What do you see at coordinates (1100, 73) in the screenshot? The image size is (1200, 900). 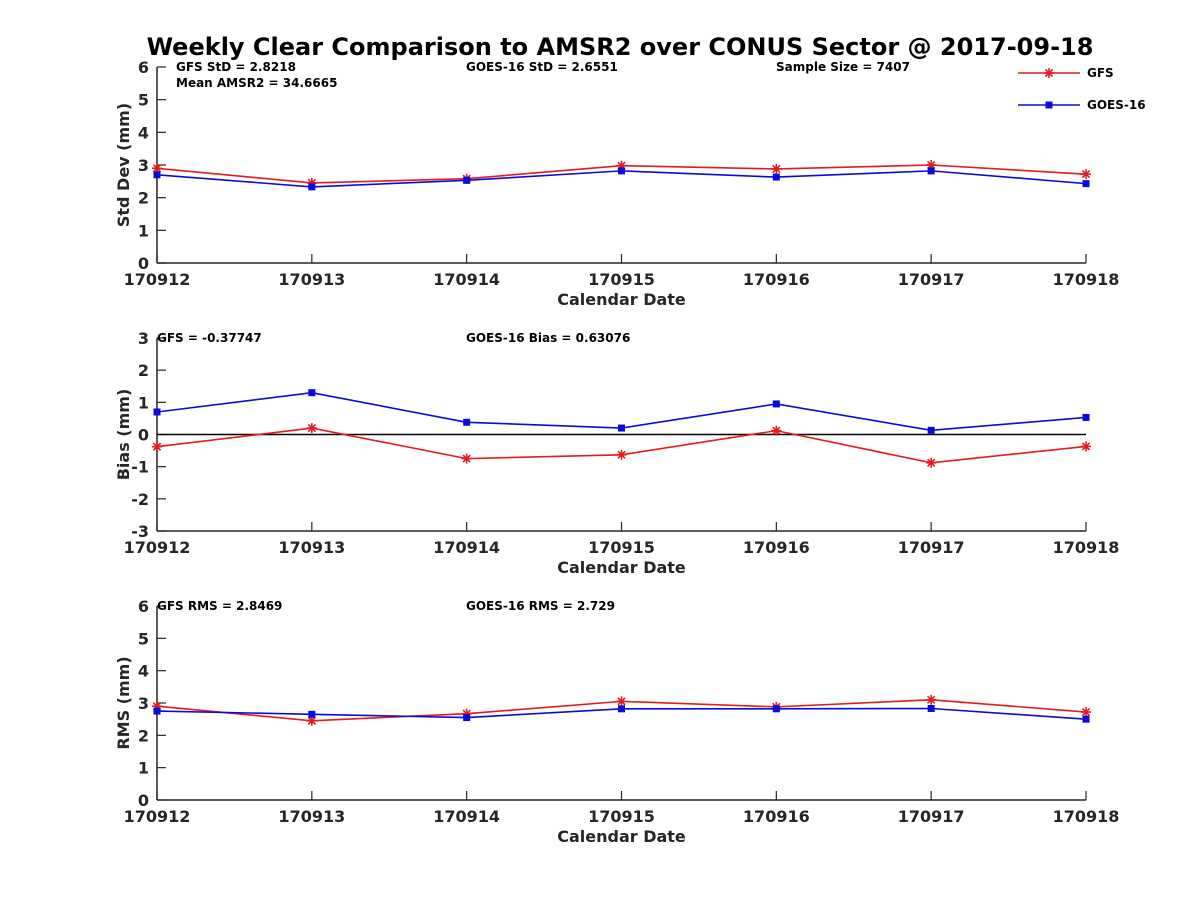 I see `legend-label: GFS` at bounding box center [1100, 73].